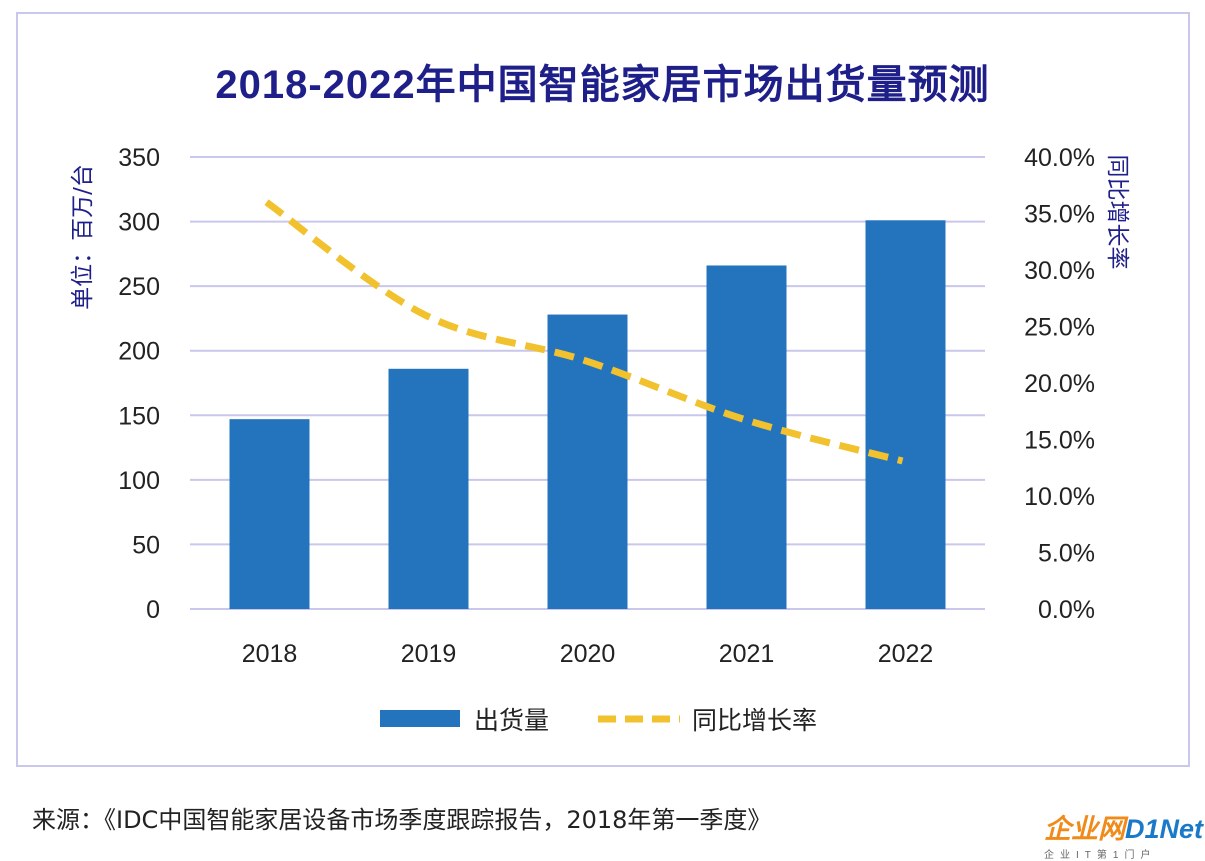 The height and width of the screenshot is (861, 1205). I want to click on left-tick-label: 200, so click(139, 352).